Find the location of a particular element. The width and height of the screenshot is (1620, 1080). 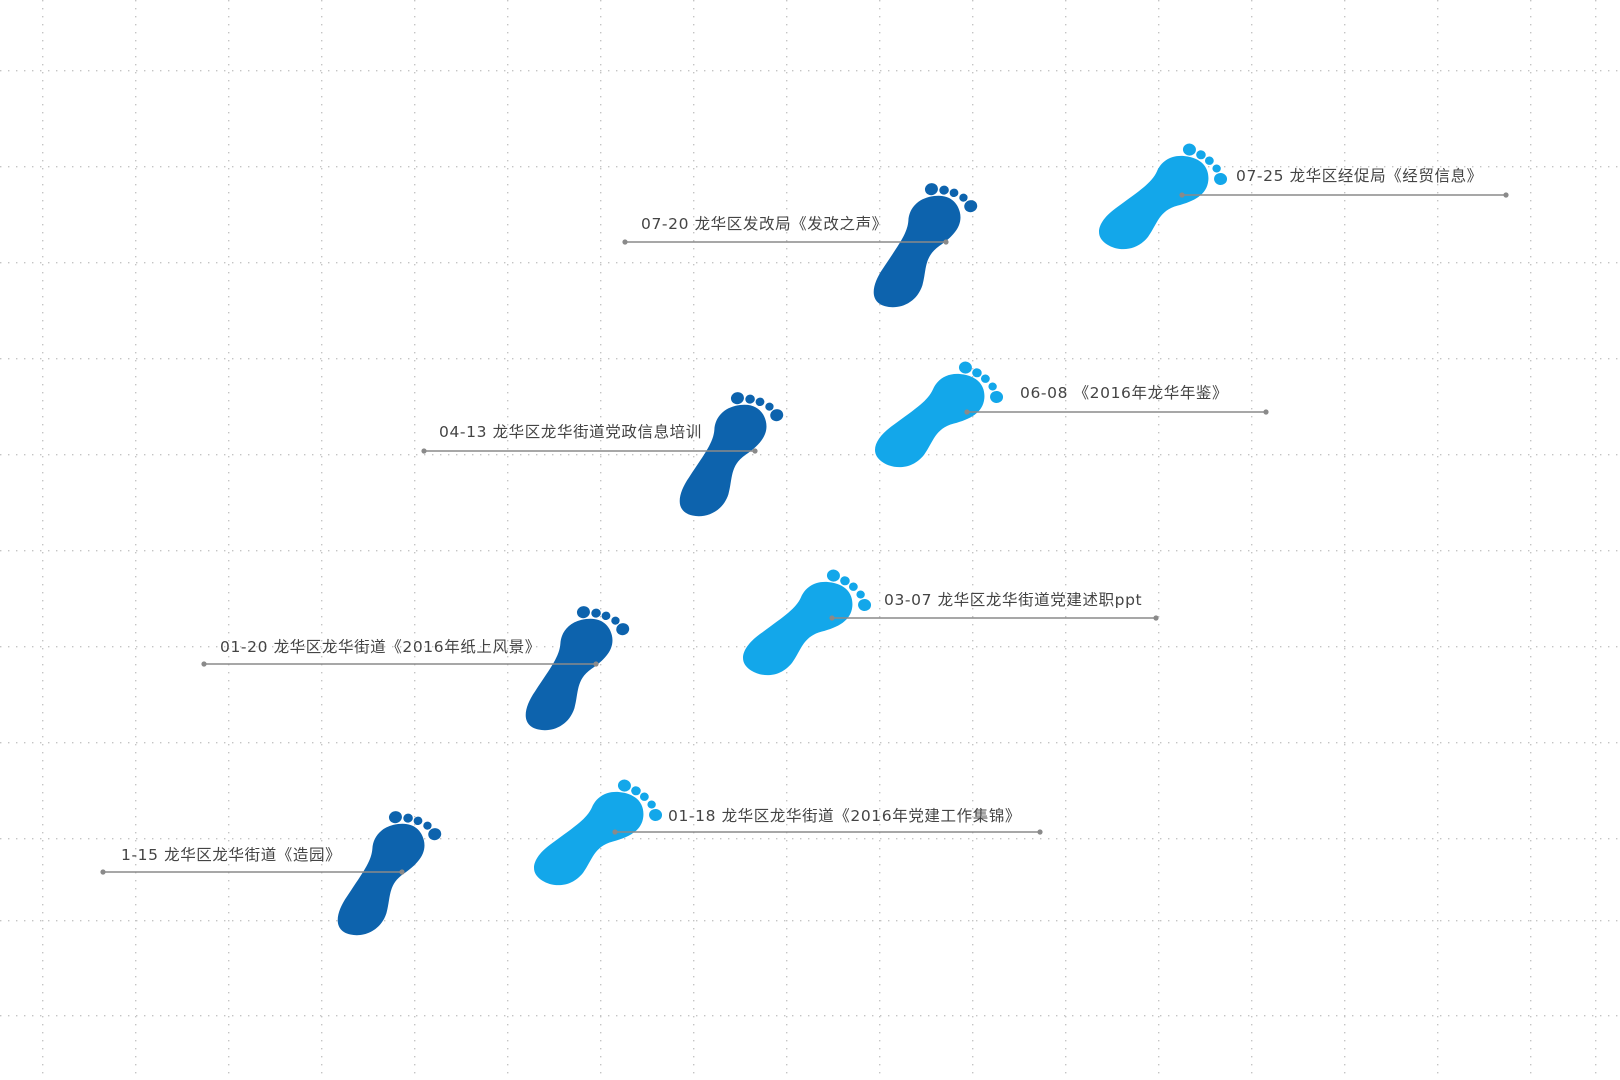

step-06-08: 06-08 《2016年龙华年鉴》 is located at coordinates (1071, 415).